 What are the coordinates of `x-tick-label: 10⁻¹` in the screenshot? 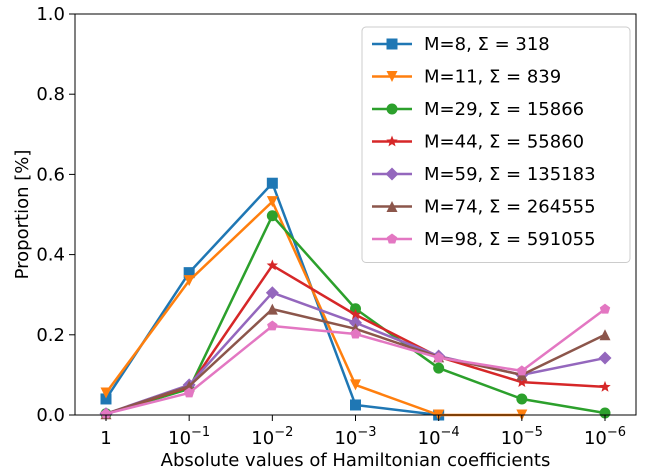 It's located at (189, 437).